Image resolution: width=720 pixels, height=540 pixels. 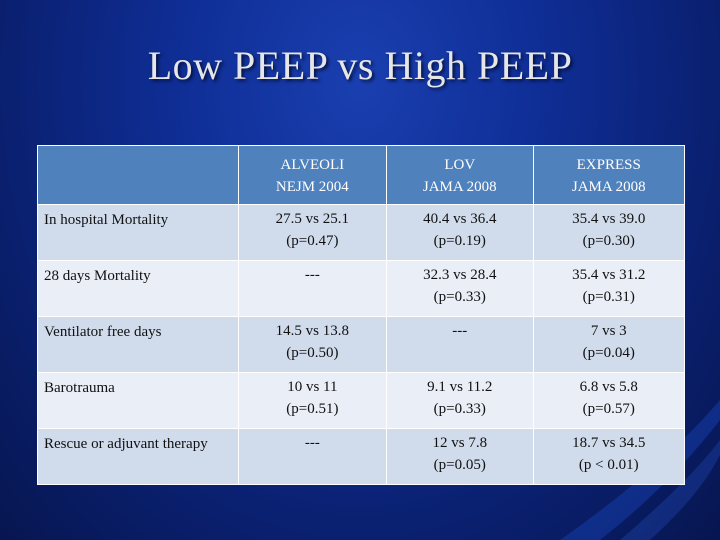 I want to click on table-cell: 6.8 vs 5.8 (p=0.57), so click(x=608, y=400).